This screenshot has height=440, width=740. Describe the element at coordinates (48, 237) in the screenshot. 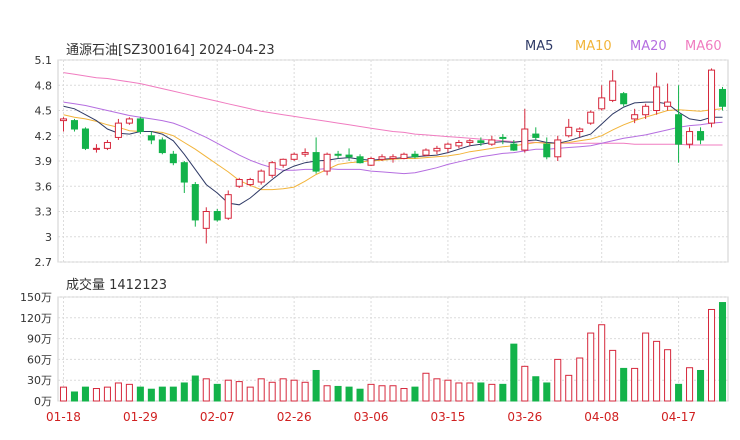

I see `price-ytick: 3` at that location.